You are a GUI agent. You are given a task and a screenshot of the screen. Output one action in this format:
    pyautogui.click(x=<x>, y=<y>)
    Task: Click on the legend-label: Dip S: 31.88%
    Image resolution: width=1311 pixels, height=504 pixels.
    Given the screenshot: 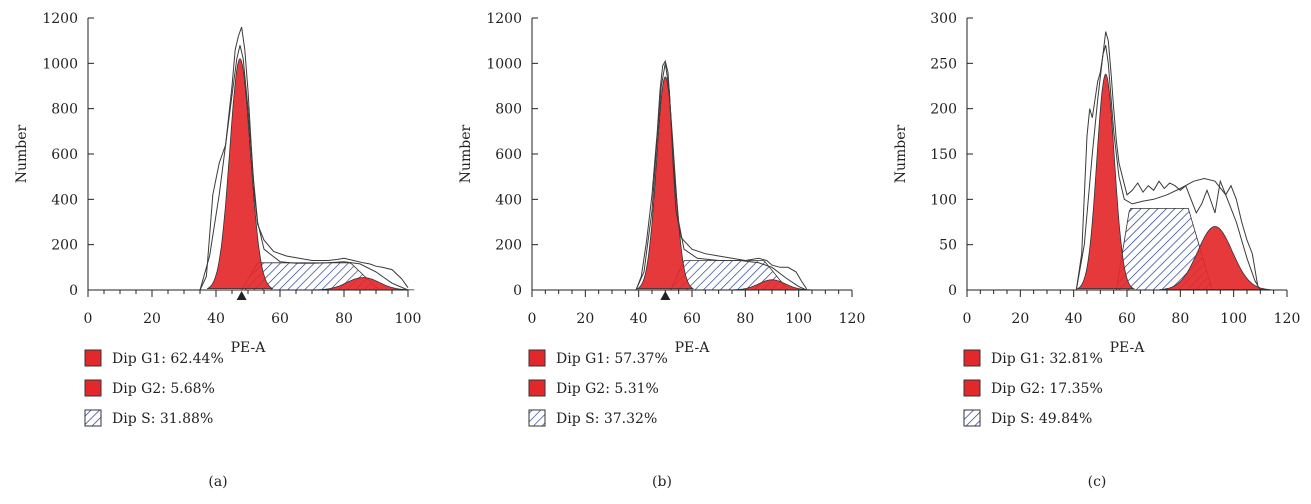 What is the action you would take?
    pyautogui.click(x=162, y=419)
    